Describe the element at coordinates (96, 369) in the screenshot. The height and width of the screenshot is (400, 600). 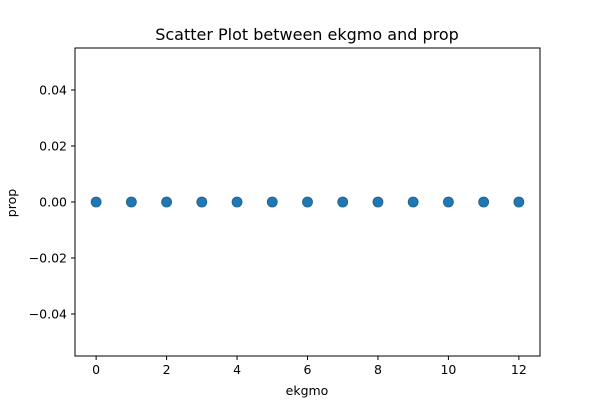
I see `x-tick-label: 0` at that location.